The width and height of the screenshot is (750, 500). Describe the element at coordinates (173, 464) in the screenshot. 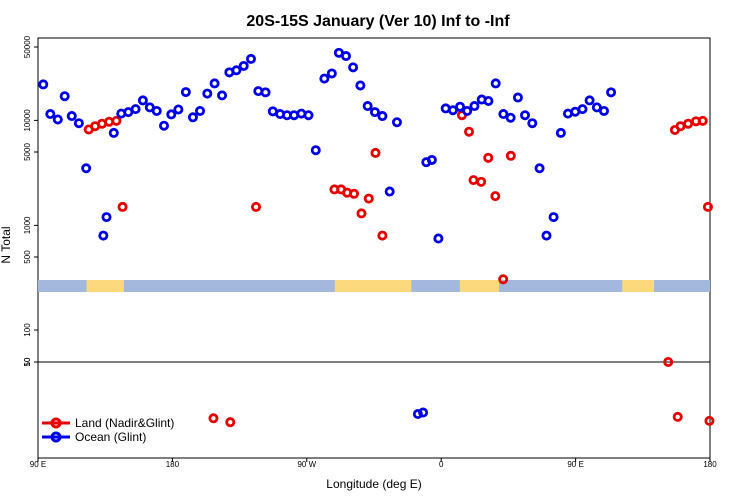

I see `x-tick-label: 180` at that location.